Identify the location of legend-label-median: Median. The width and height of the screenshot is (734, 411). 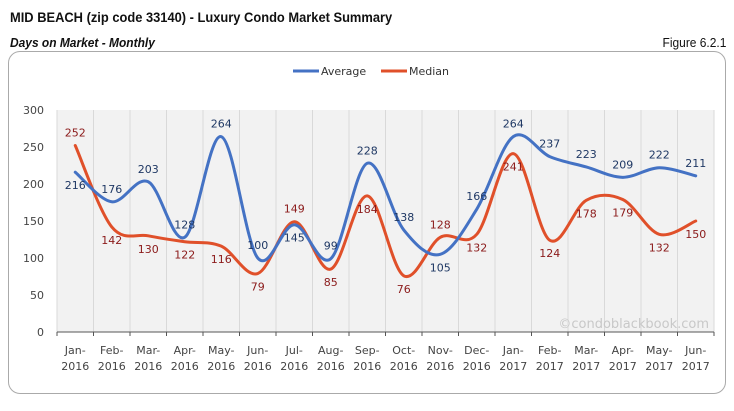
(429, 71).